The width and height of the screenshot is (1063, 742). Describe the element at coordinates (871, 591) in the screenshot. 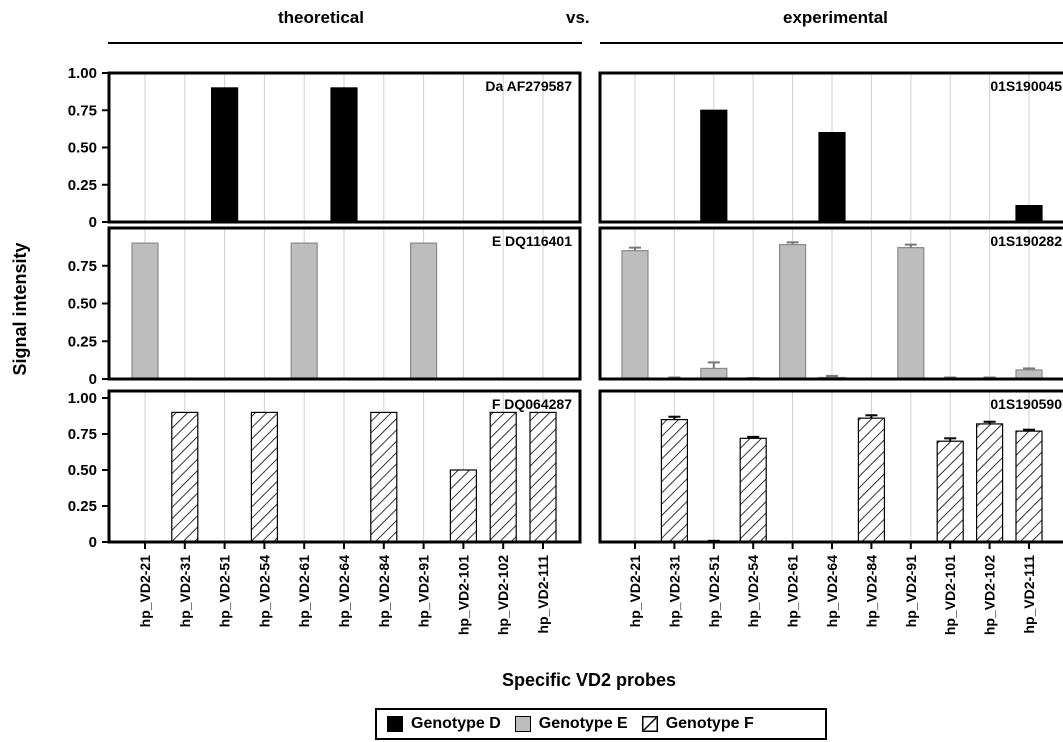

I see `category-label-experimental-6: hp_VD2-84` at that location.